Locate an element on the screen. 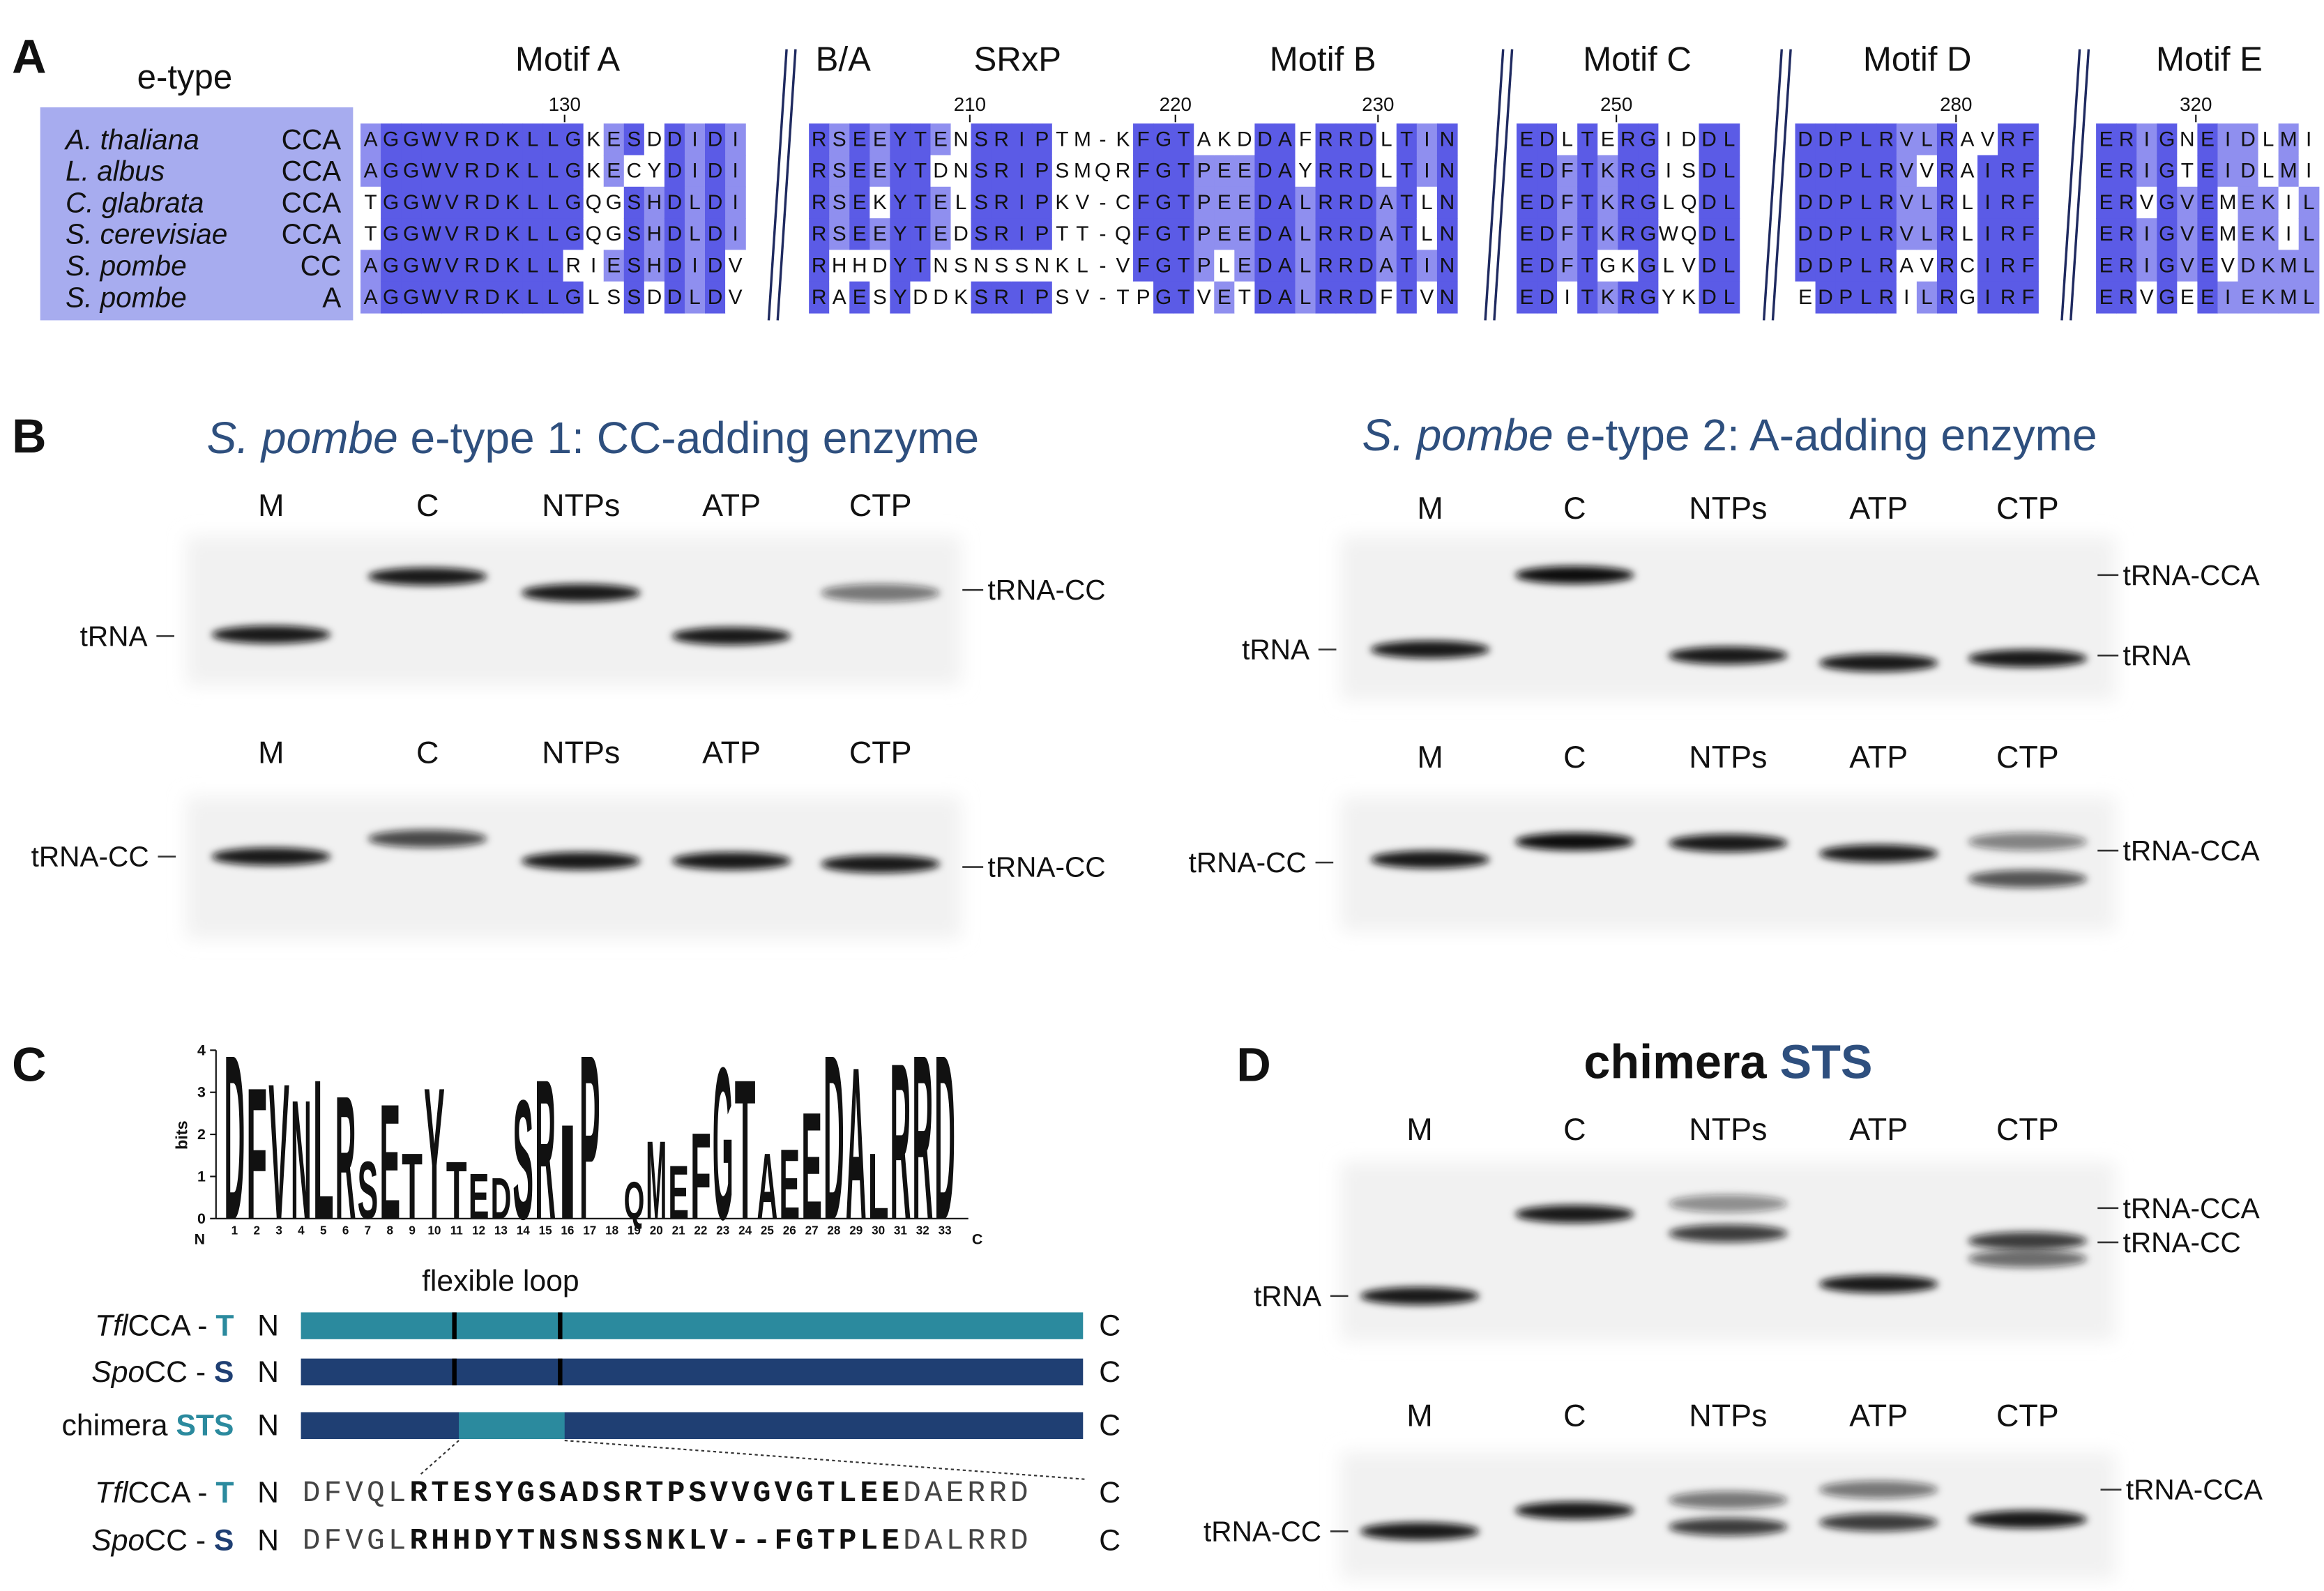 This screenshot has width=2324, height=1591. logo-letter-group: L is located at coordinates (878, 1187).